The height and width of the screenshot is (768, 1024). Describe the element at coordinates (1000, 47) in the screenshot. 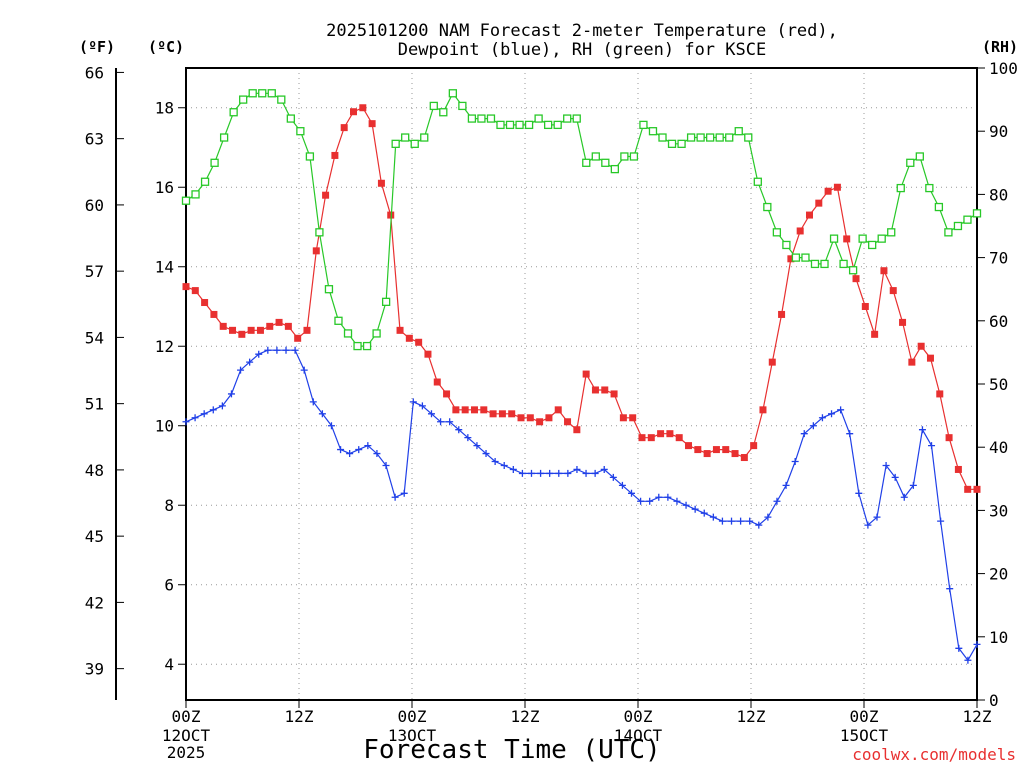

I see `rh-unit-label: (RH)` at that location.